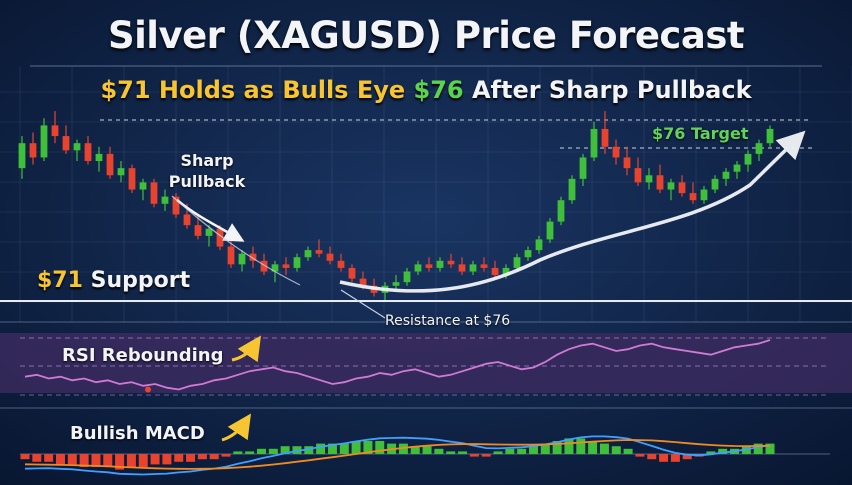 This screenshot has width=852, height=485. What do you see at coordinates (426, 35) in the screenshot?
I see `page-title: Silver (XAGUSD) Price Forecast` at bounding box center [426, 35].